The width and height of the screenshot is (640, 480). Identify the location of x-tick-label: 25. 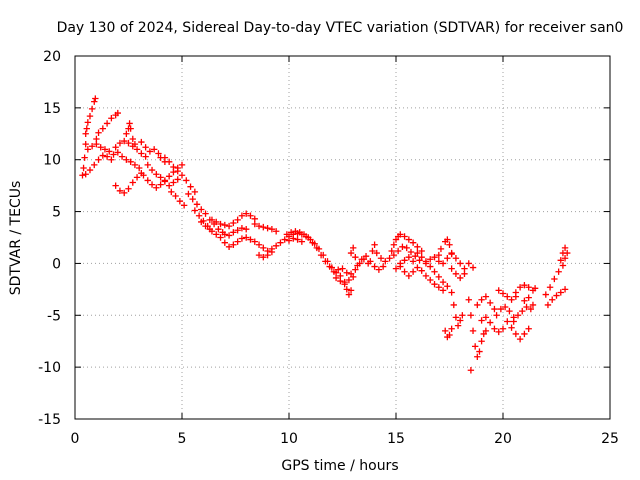
(610, 439).